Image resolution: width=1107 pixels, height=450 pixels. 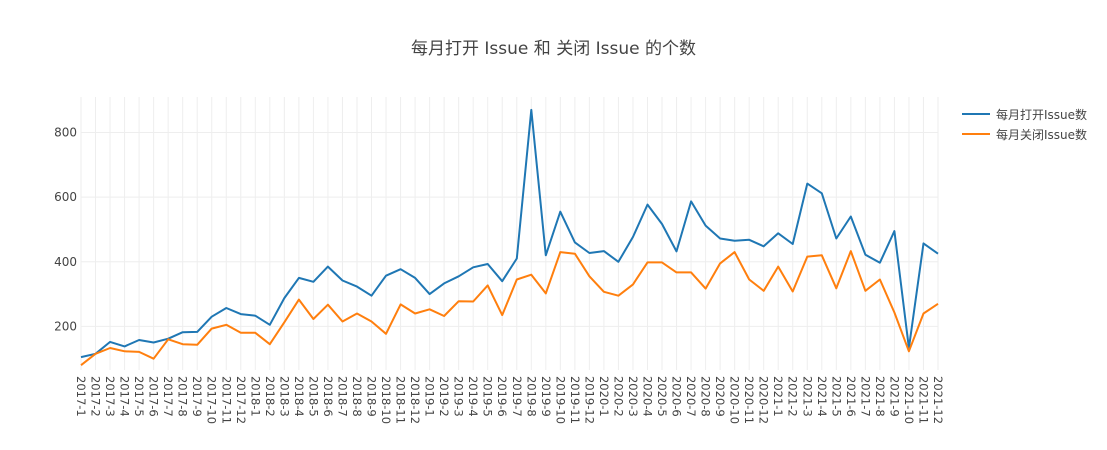 What do you see at coordinates (342, 396) in the screenshot?
I see `x-tick-label: 2018-7` at bounding box center [342, 396].